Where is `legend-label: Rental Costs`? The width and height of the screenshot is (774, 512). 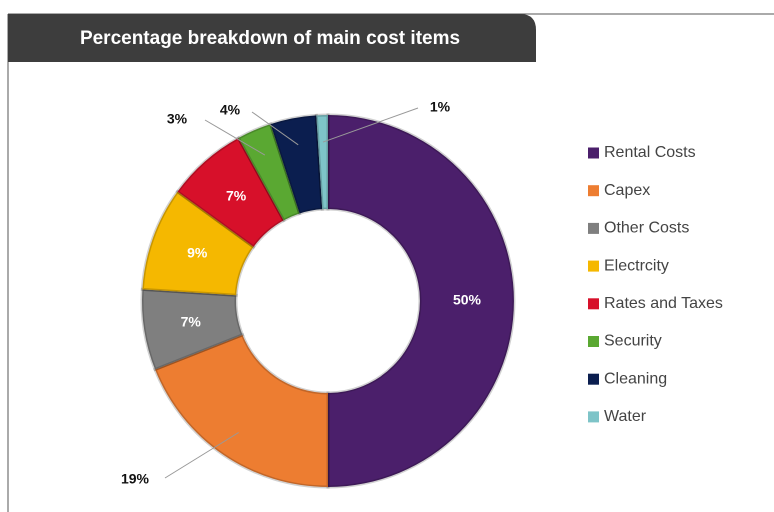
legend-label: Rental Costs is located at coordinates (650, 152).